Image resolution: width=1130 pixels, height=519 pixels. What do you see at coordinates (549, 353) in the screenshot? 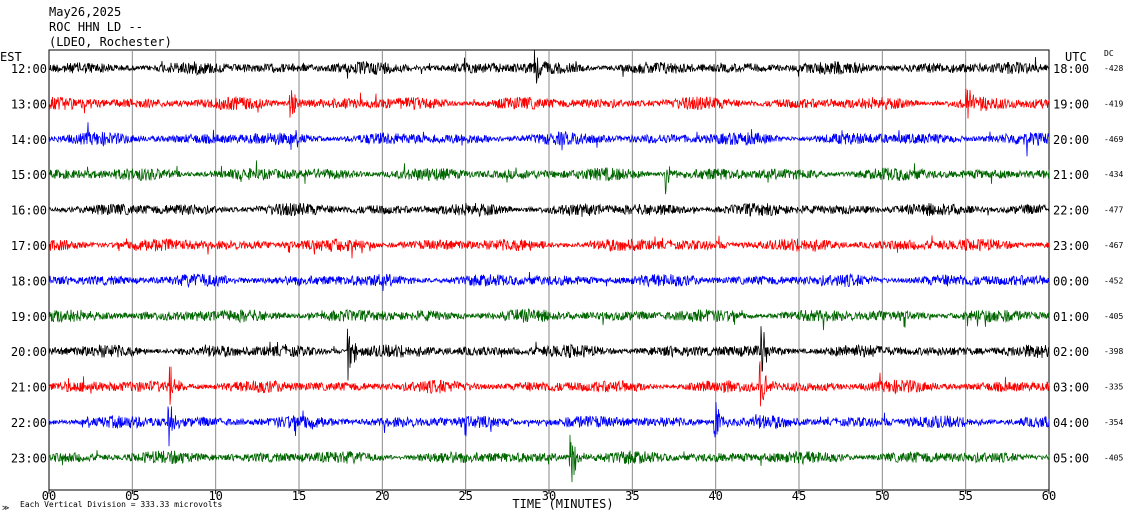
I see `seismic-trace-2000` at bounding box center [549, 353].